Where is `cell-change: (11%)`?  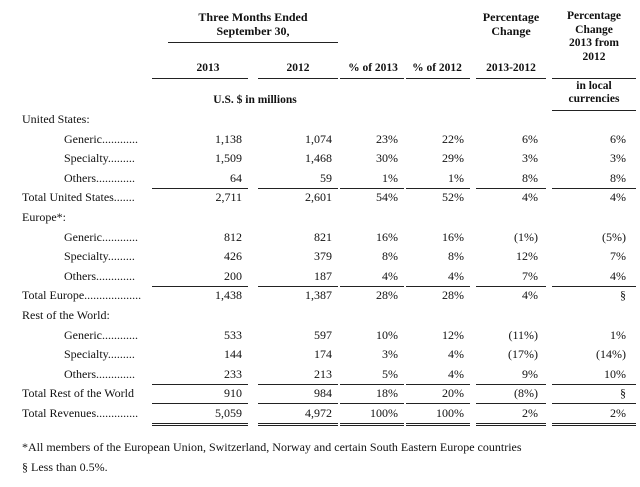
cell-change: (11%) is located at coordinates (523, 334).